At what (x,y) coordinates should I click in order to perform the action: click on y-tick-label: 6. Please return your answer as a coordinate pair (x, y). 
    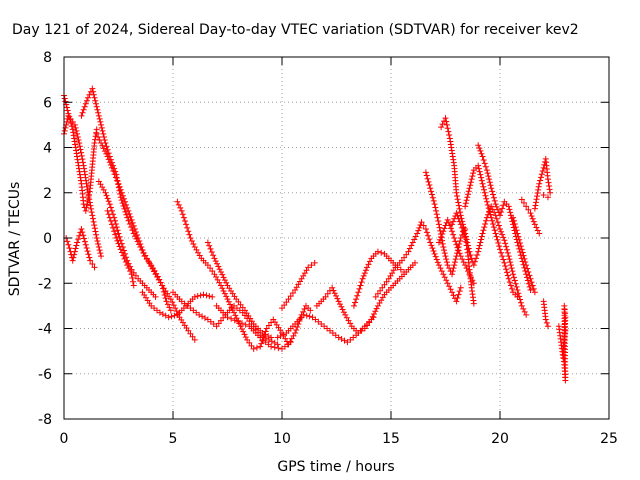
    Looking at the image, I should click on (47, 103).